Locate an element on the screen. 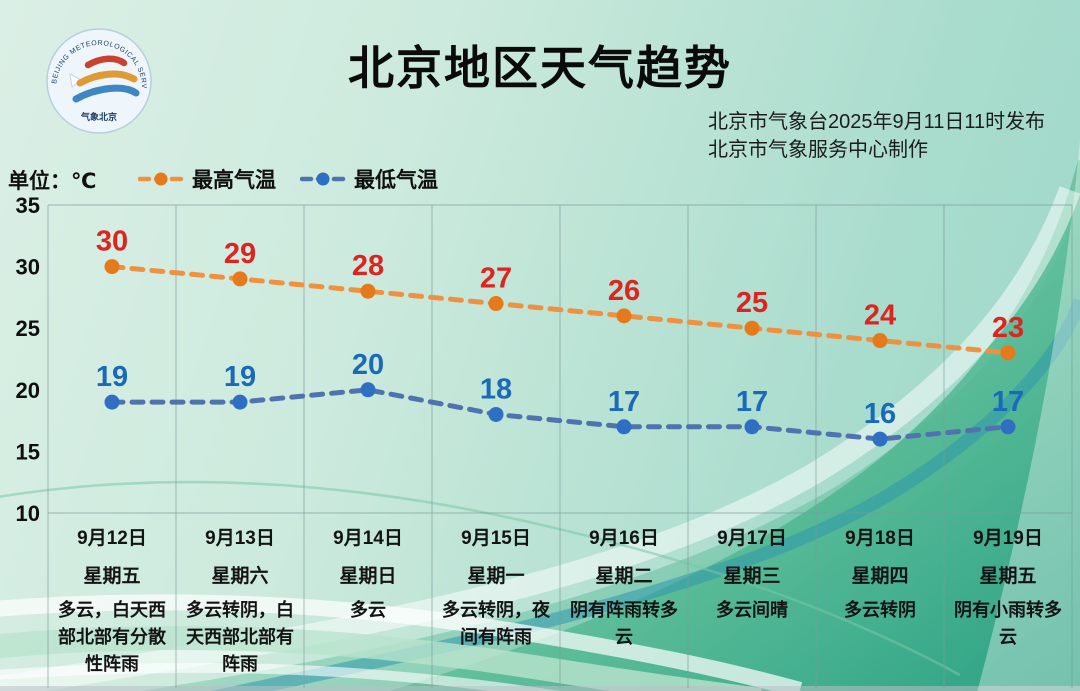 This screenshot has height=691, width=1080. logo-dove-icon is located at coordinates (75, 80).